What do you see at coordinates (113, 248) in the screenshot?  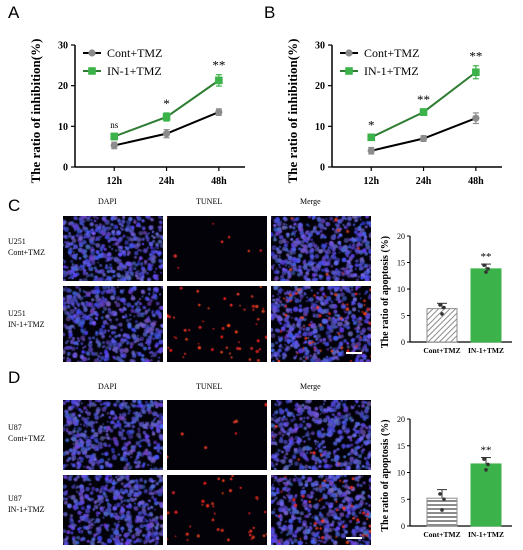 I see `image-c-dapi-control` at bounding box center [113, 248].